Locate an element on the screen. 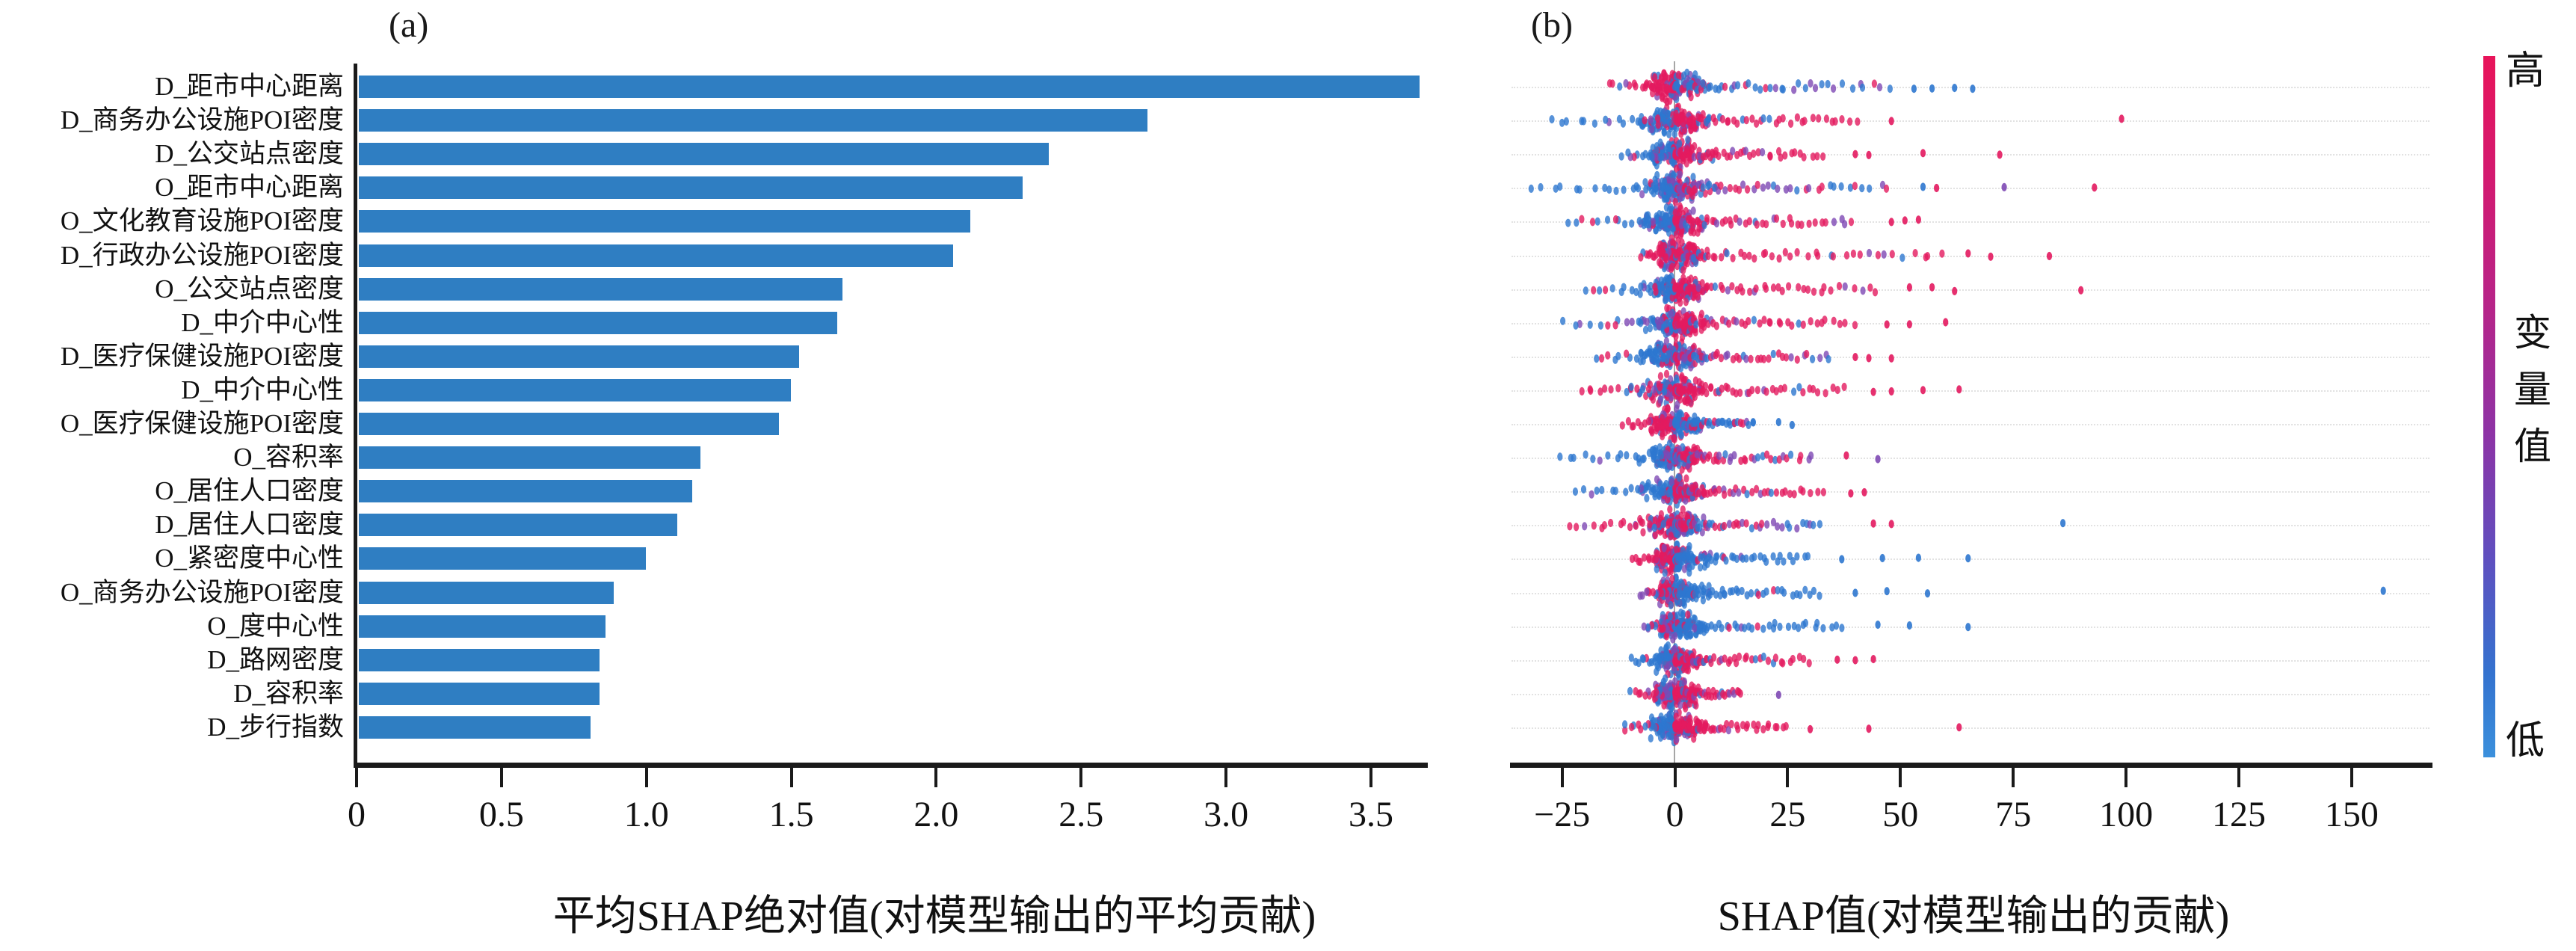 The width and height of the screenshot is (2576, 951). feature-label: O_文化教育设施POI密度 is located at coordinates (202, 221).